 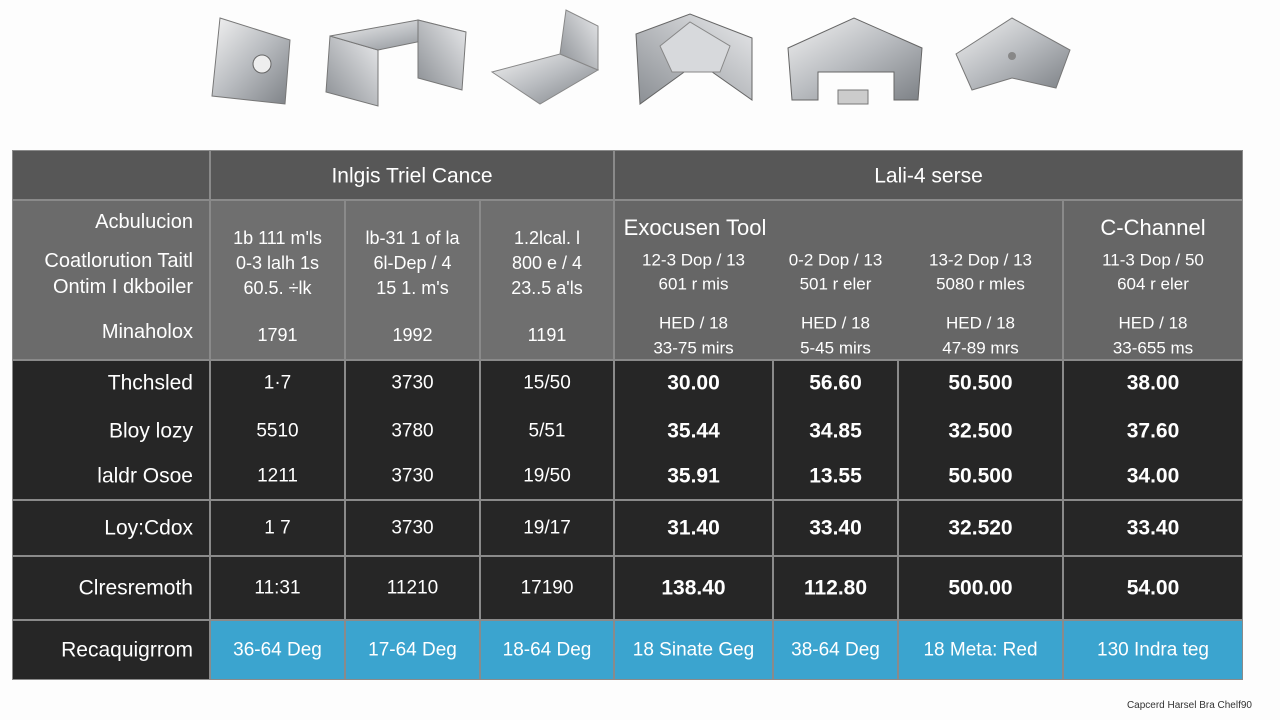 I want to click on cell-text: 1b 111 m'ls, so click(x=277, y=238).